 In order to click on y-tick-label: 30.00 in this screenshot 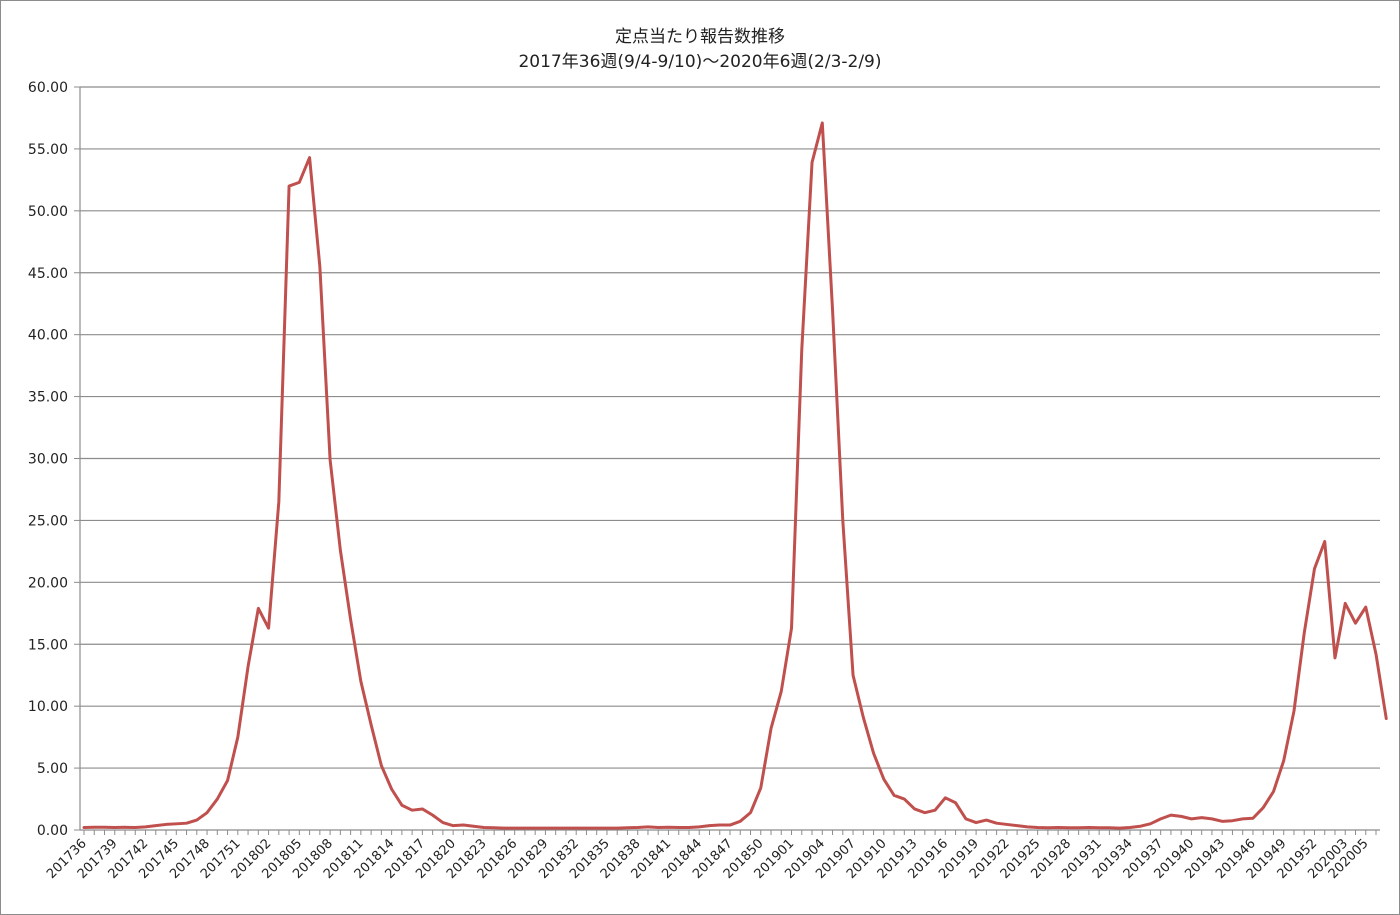, I will do `click(48, 460)`.